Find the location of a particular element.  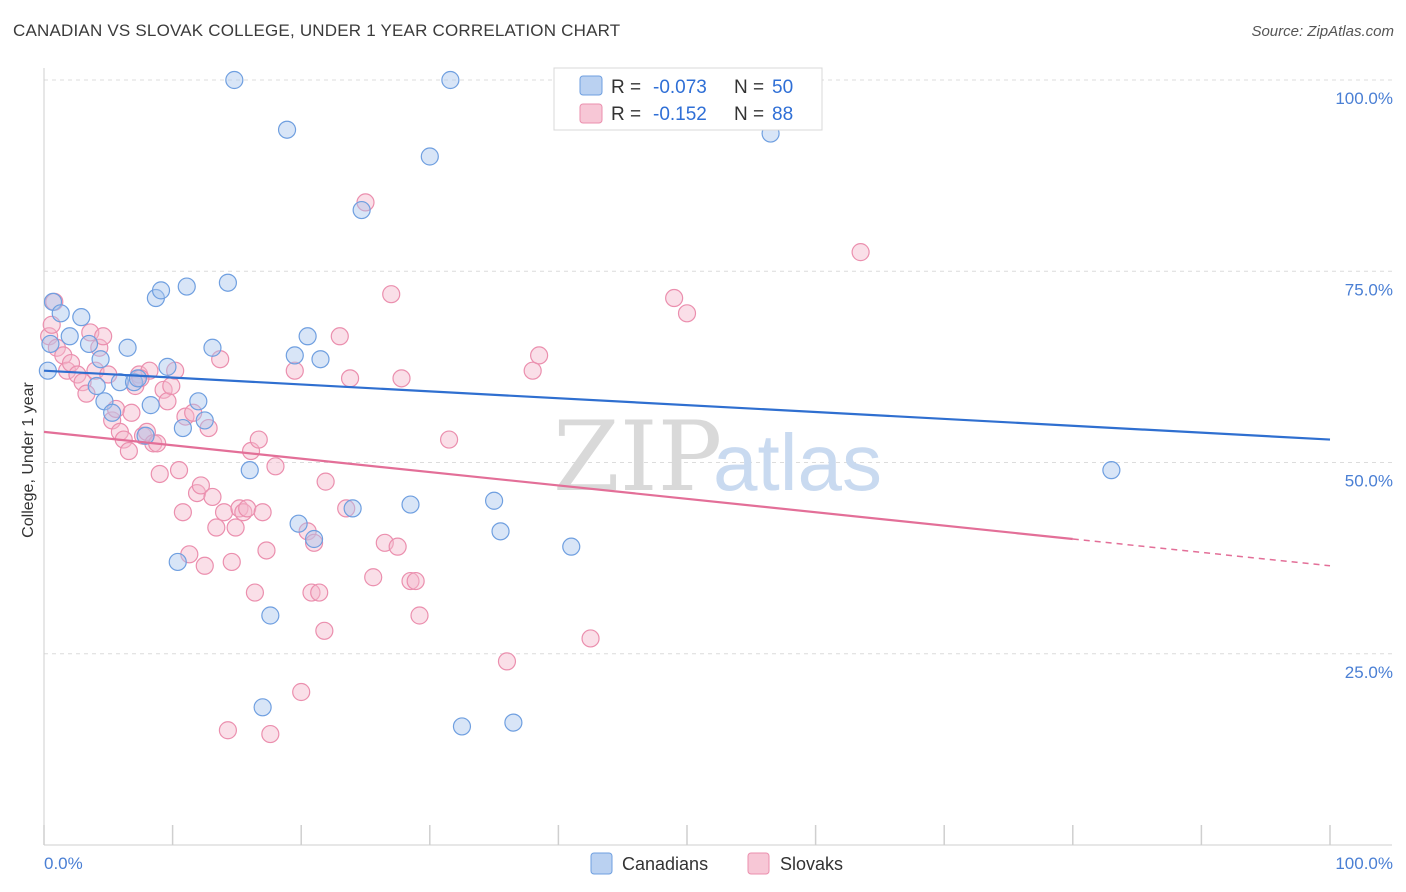

bottom-legend-swatch-slovaks is located at coordinates (758, 863).